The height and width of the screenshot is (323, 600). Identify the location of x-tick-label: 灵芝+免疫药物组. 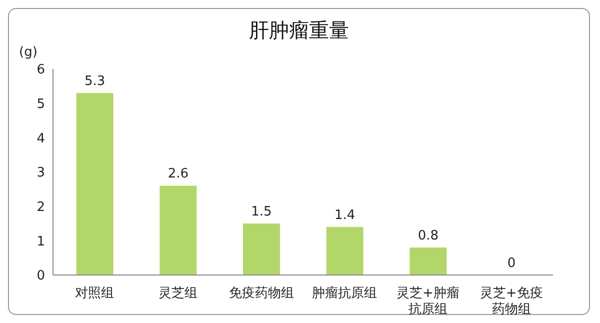
(511, 301).